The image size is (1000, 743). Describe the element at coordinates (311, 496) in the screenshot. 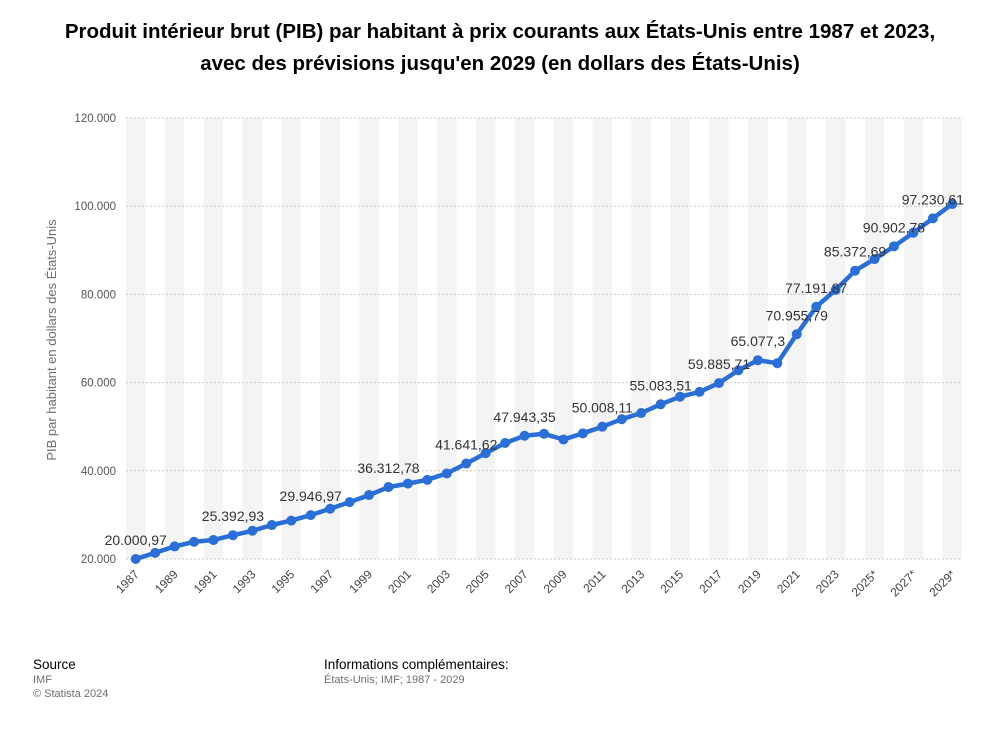

I see `data-label: 29.946,97` at that location.